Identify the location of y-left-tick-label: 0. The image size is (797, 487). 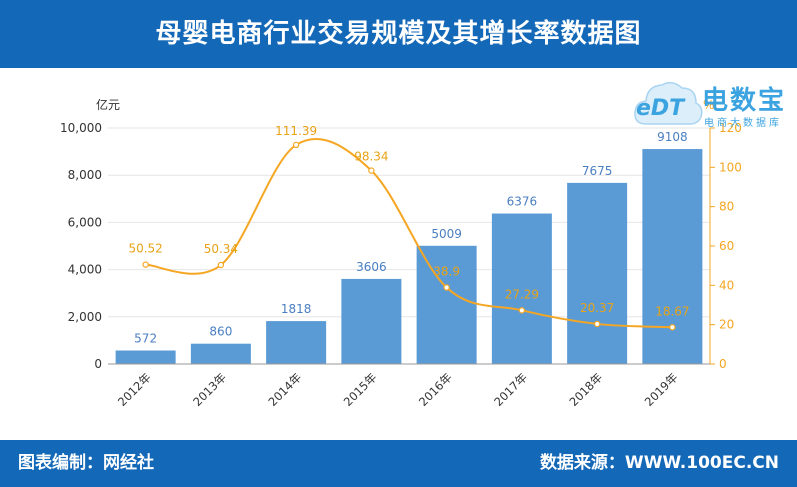
(98, 364).